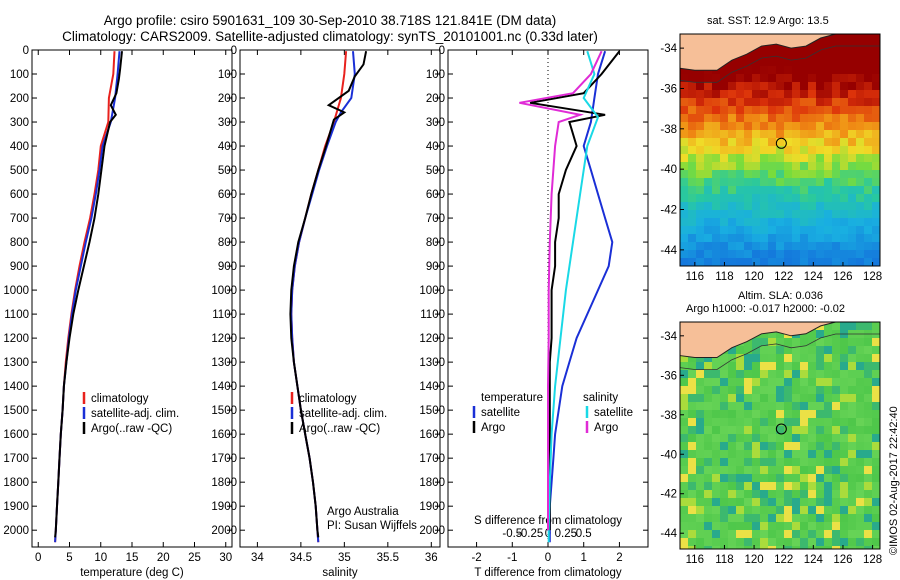 This screenshot has width=900, height=580. Describe the element at coordinates (668, 534) in the screenshot. I see `lat-tick-label: -44` at that location.